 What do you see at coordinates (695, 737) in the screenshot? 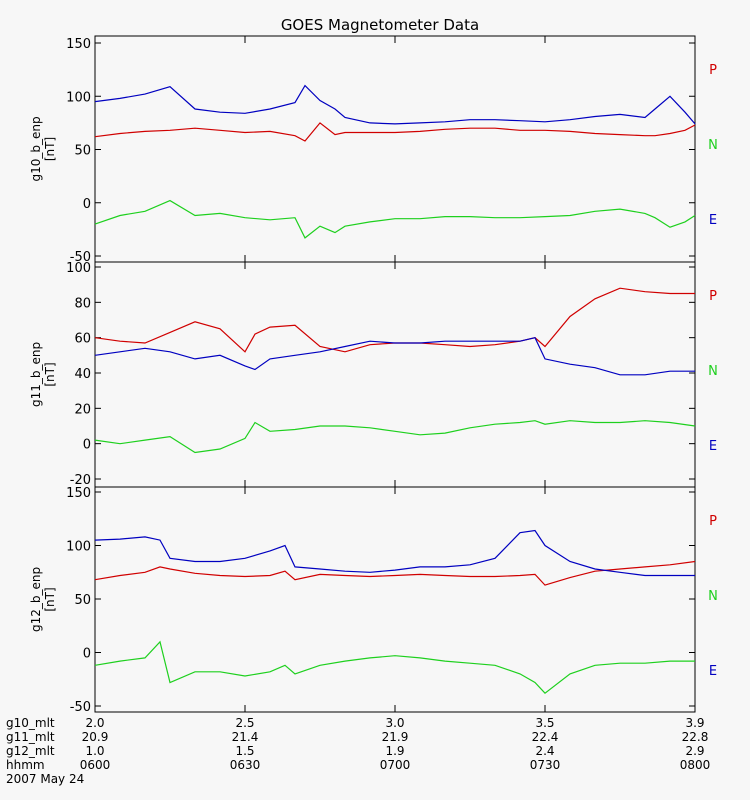
I see `x-tick-label: 22.8` at bounding box center [695, 737].